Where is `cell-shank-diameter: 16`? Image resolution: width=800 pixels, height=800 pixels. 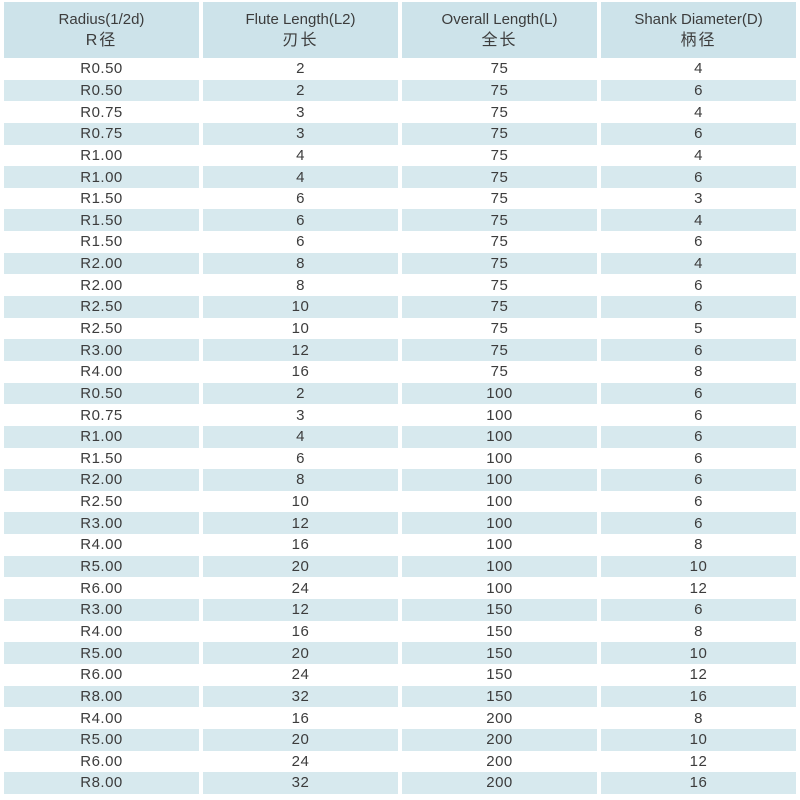
cell-shank-diameter: 16 is located at coordinates (698, 696).